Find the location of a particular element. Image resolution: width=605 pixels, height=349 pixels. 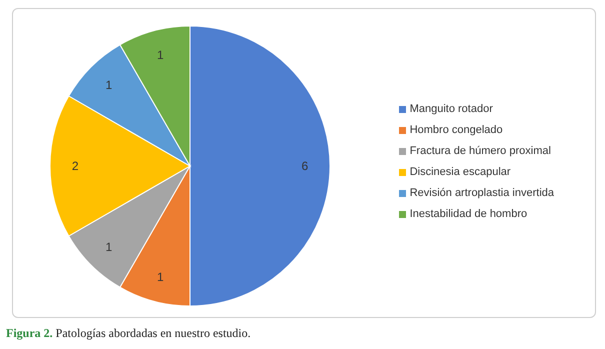

data-label: 2 is located at coordinates (75, 166).